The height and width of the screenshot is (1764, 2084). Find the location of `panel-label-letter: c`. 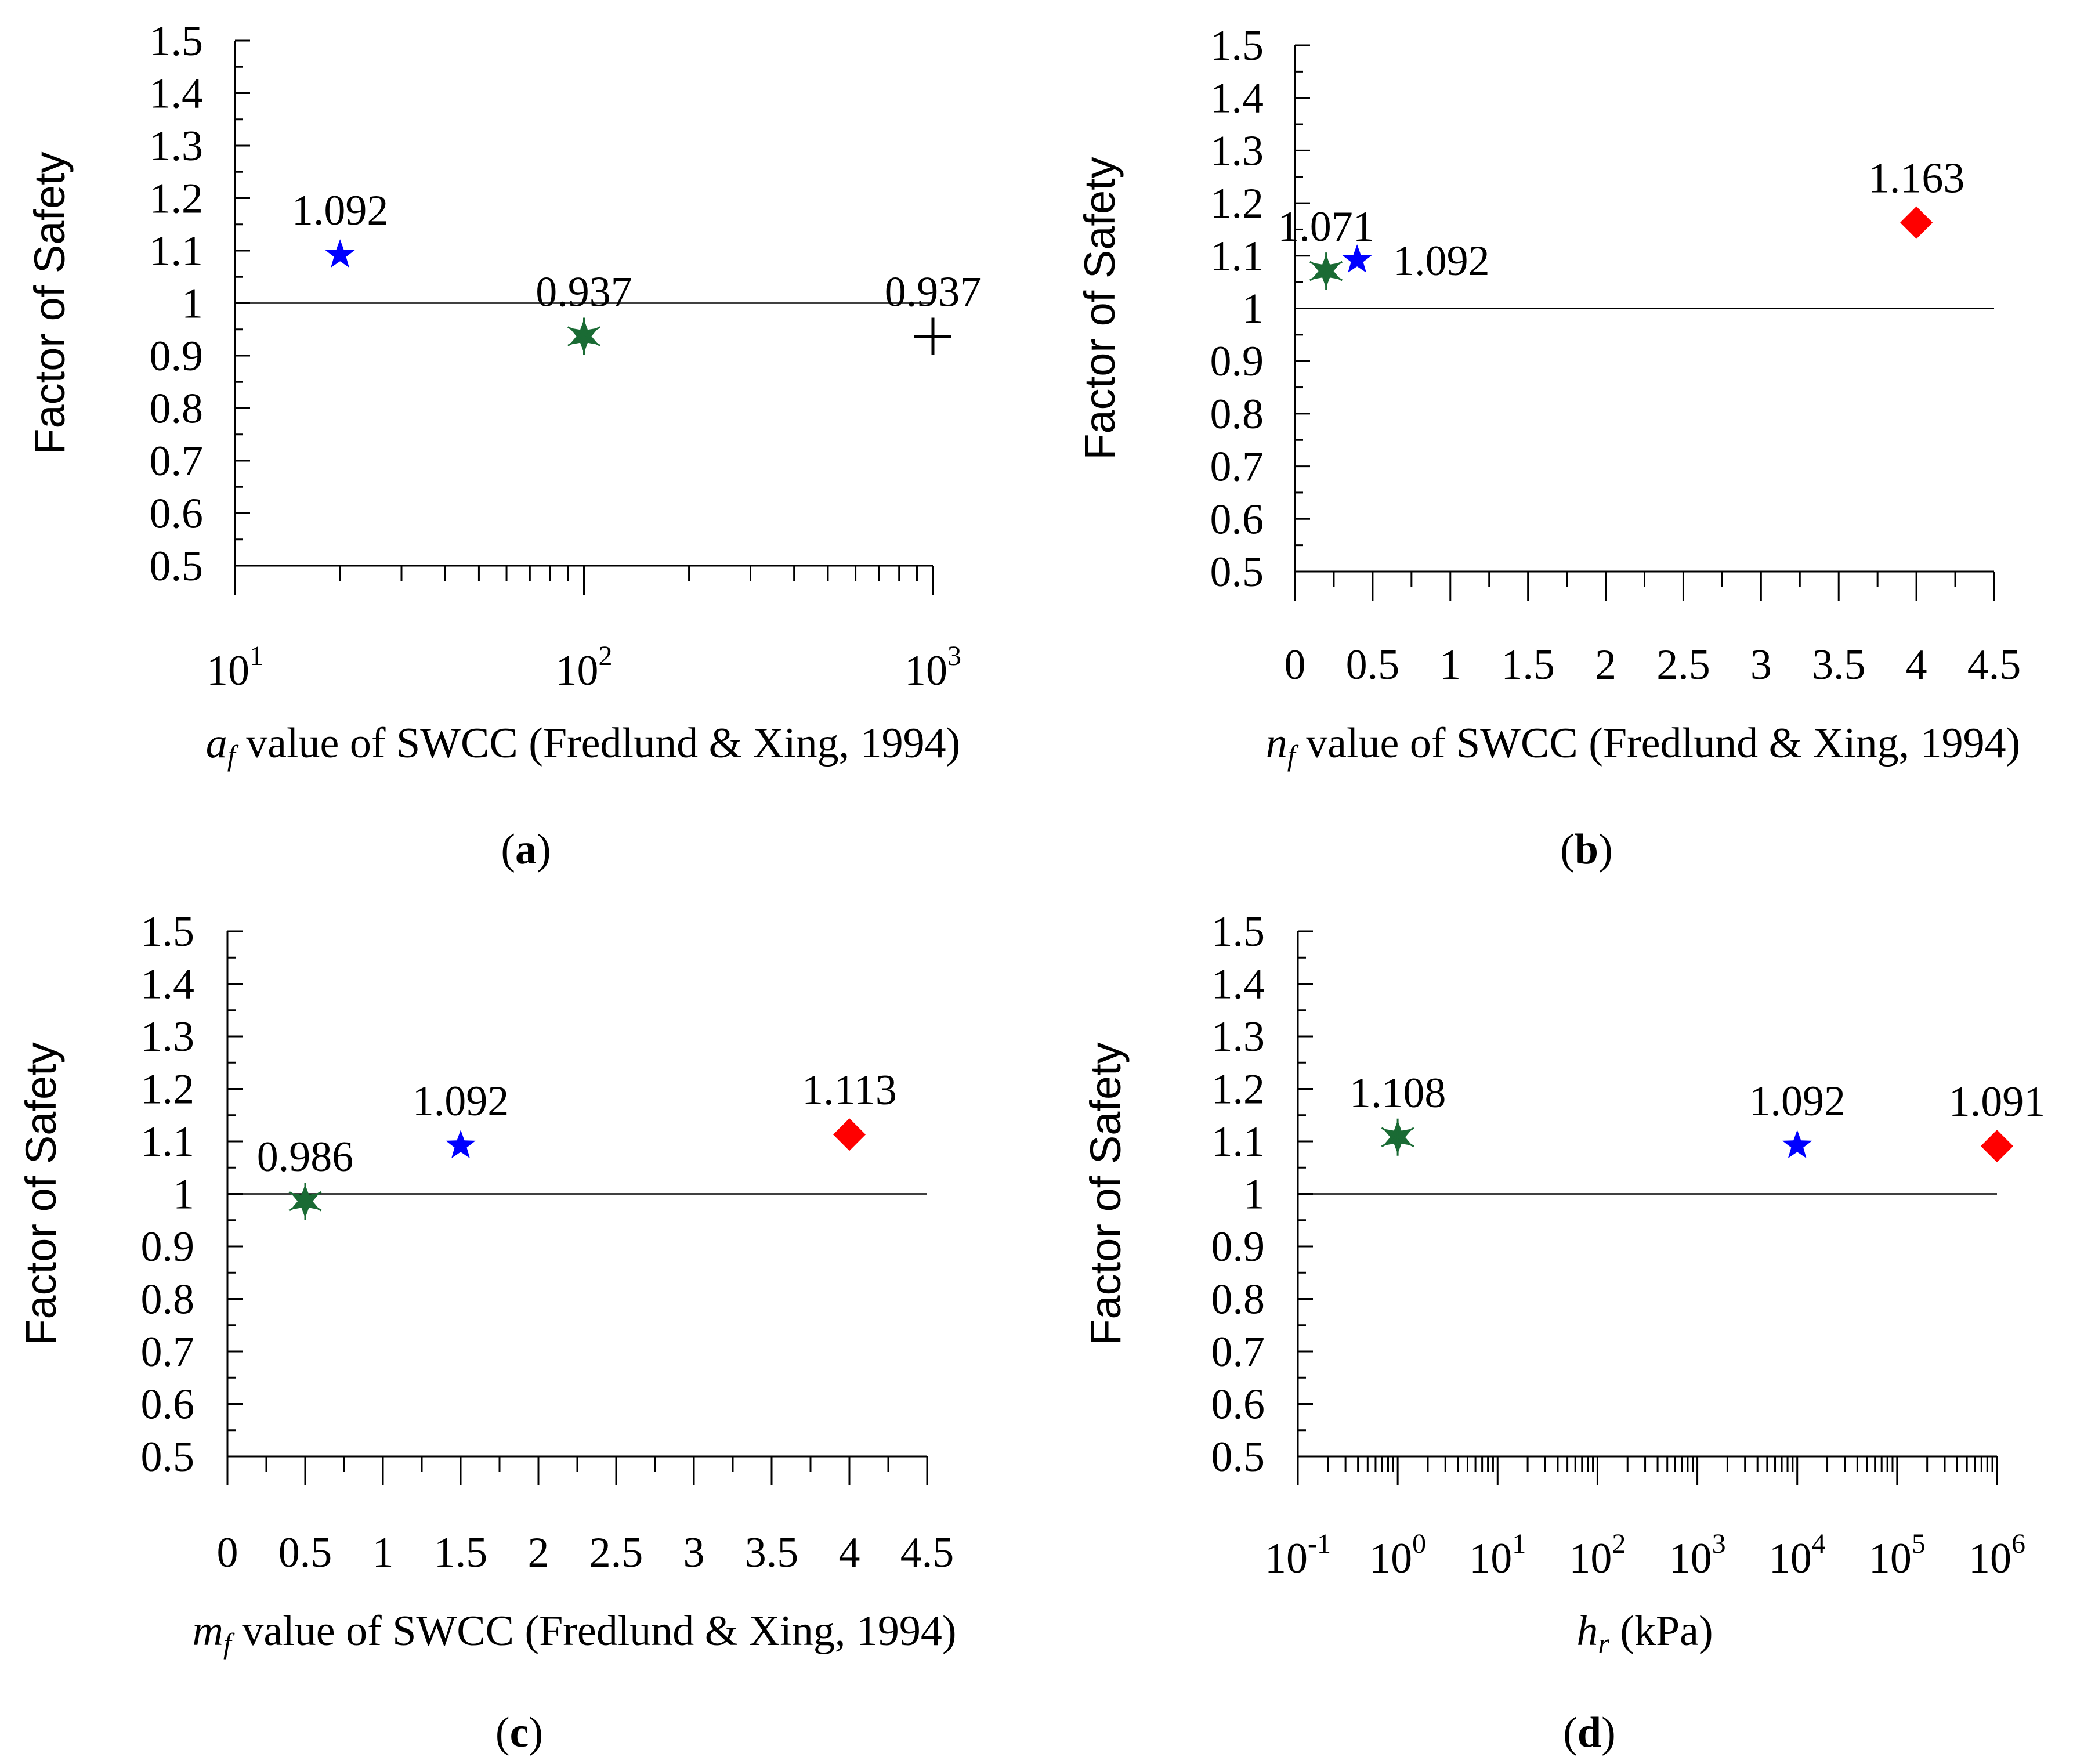

panel-label-letter: c is located at coordinates (519, 1732).